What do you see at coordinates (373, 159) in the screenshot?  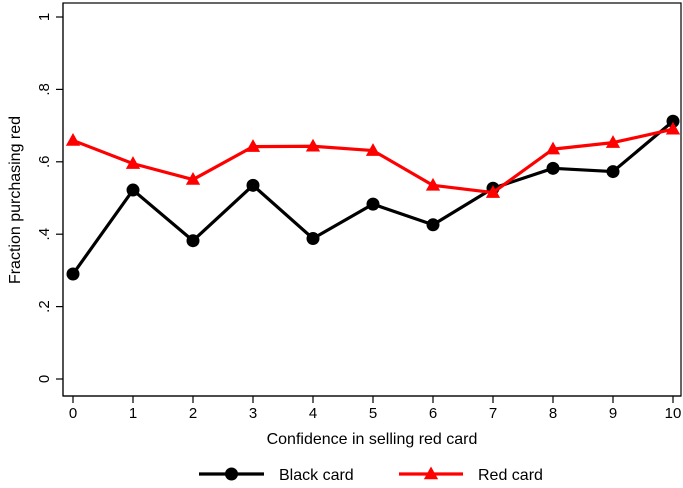 I see `series-red-card` at bounding box center [373, 159].